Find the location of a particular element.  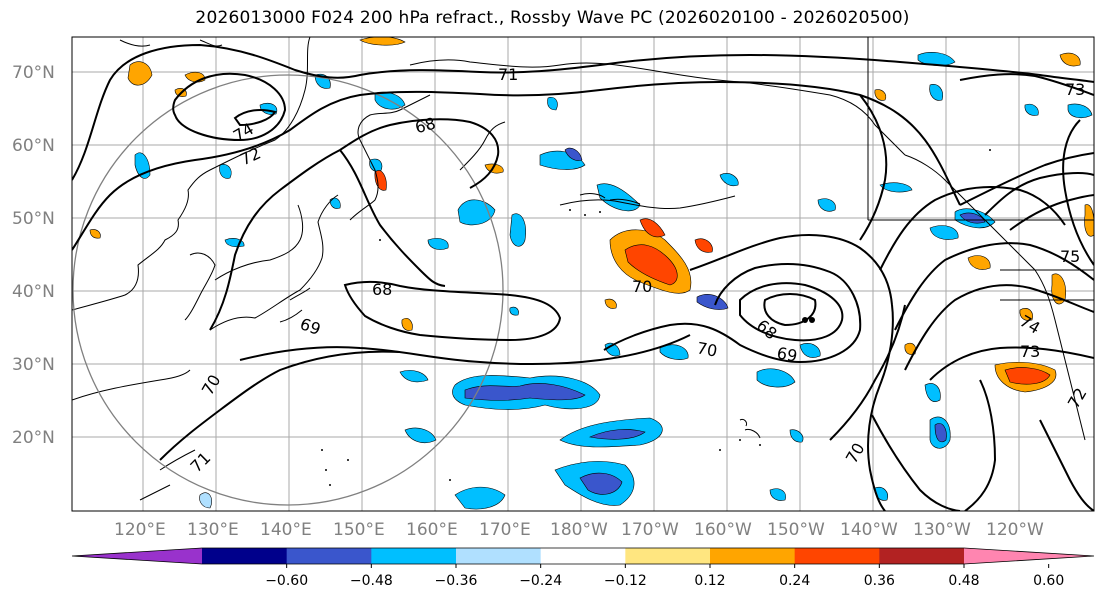

colorbar-tick-label: −0.24 is located at coordinates (540, 581).